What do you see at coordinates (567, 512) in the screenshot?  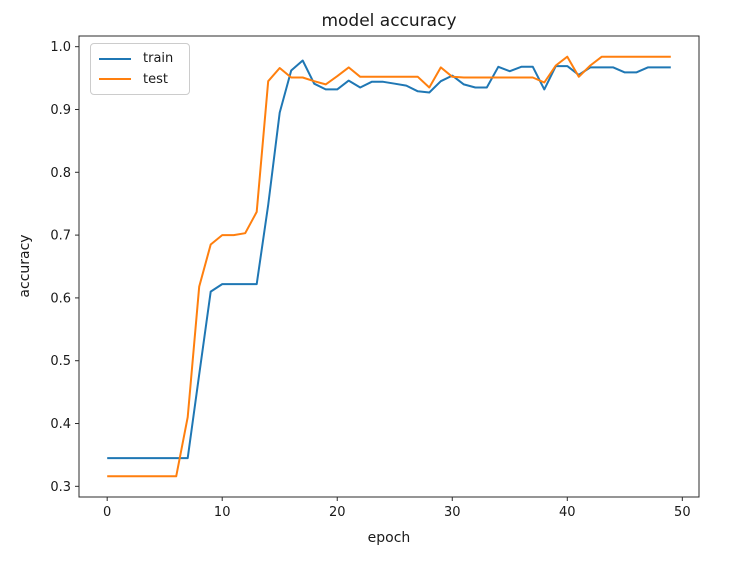 I see `x-tick-label: 40` at bounding box center [567, 512].